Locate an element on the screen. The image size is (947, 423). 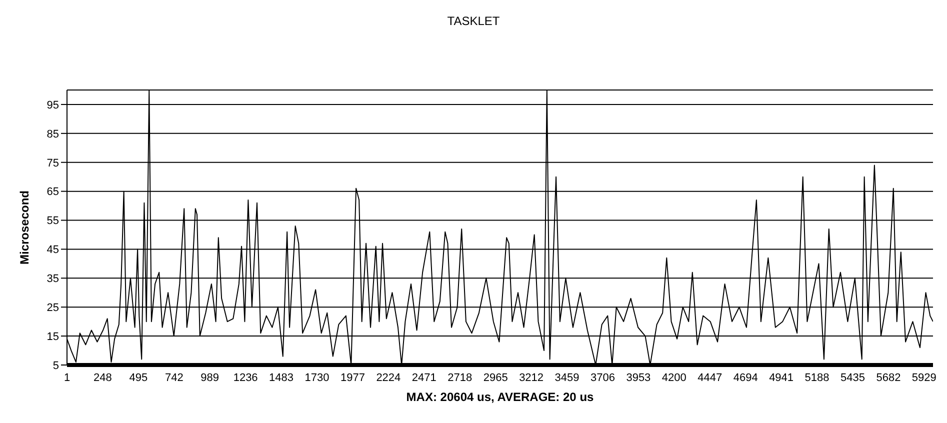
y-tick-label: 5 is located at coordinates (55, 366).